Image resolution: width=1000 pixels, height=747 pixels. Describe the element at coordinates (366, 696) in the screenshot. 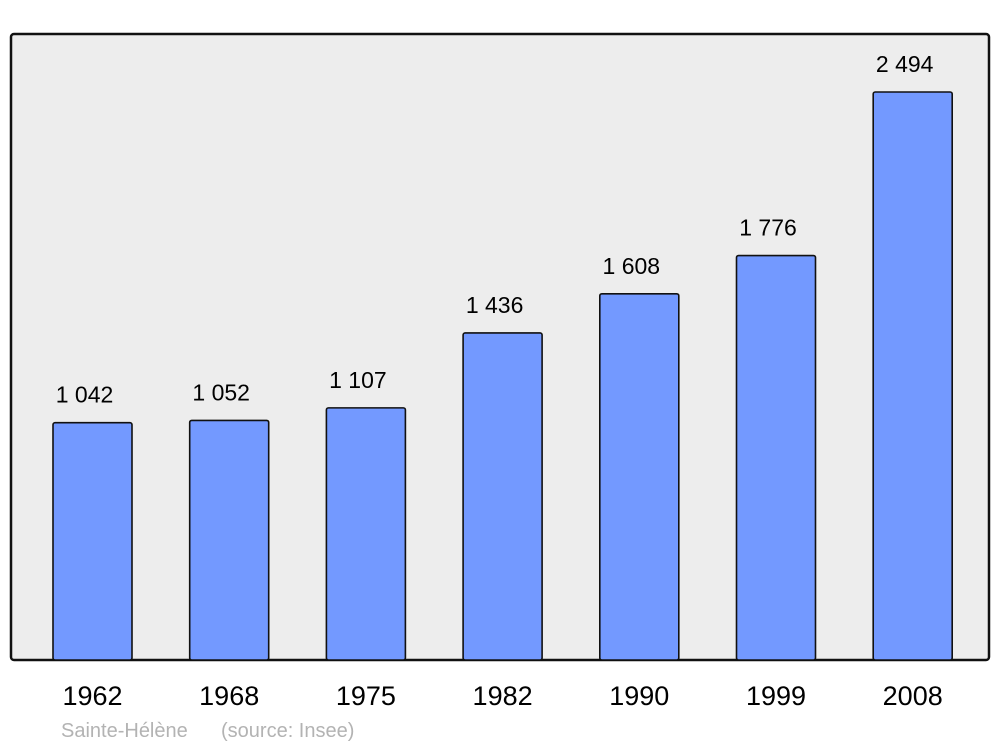

I see `x-tick-1975: 1975` at that location.